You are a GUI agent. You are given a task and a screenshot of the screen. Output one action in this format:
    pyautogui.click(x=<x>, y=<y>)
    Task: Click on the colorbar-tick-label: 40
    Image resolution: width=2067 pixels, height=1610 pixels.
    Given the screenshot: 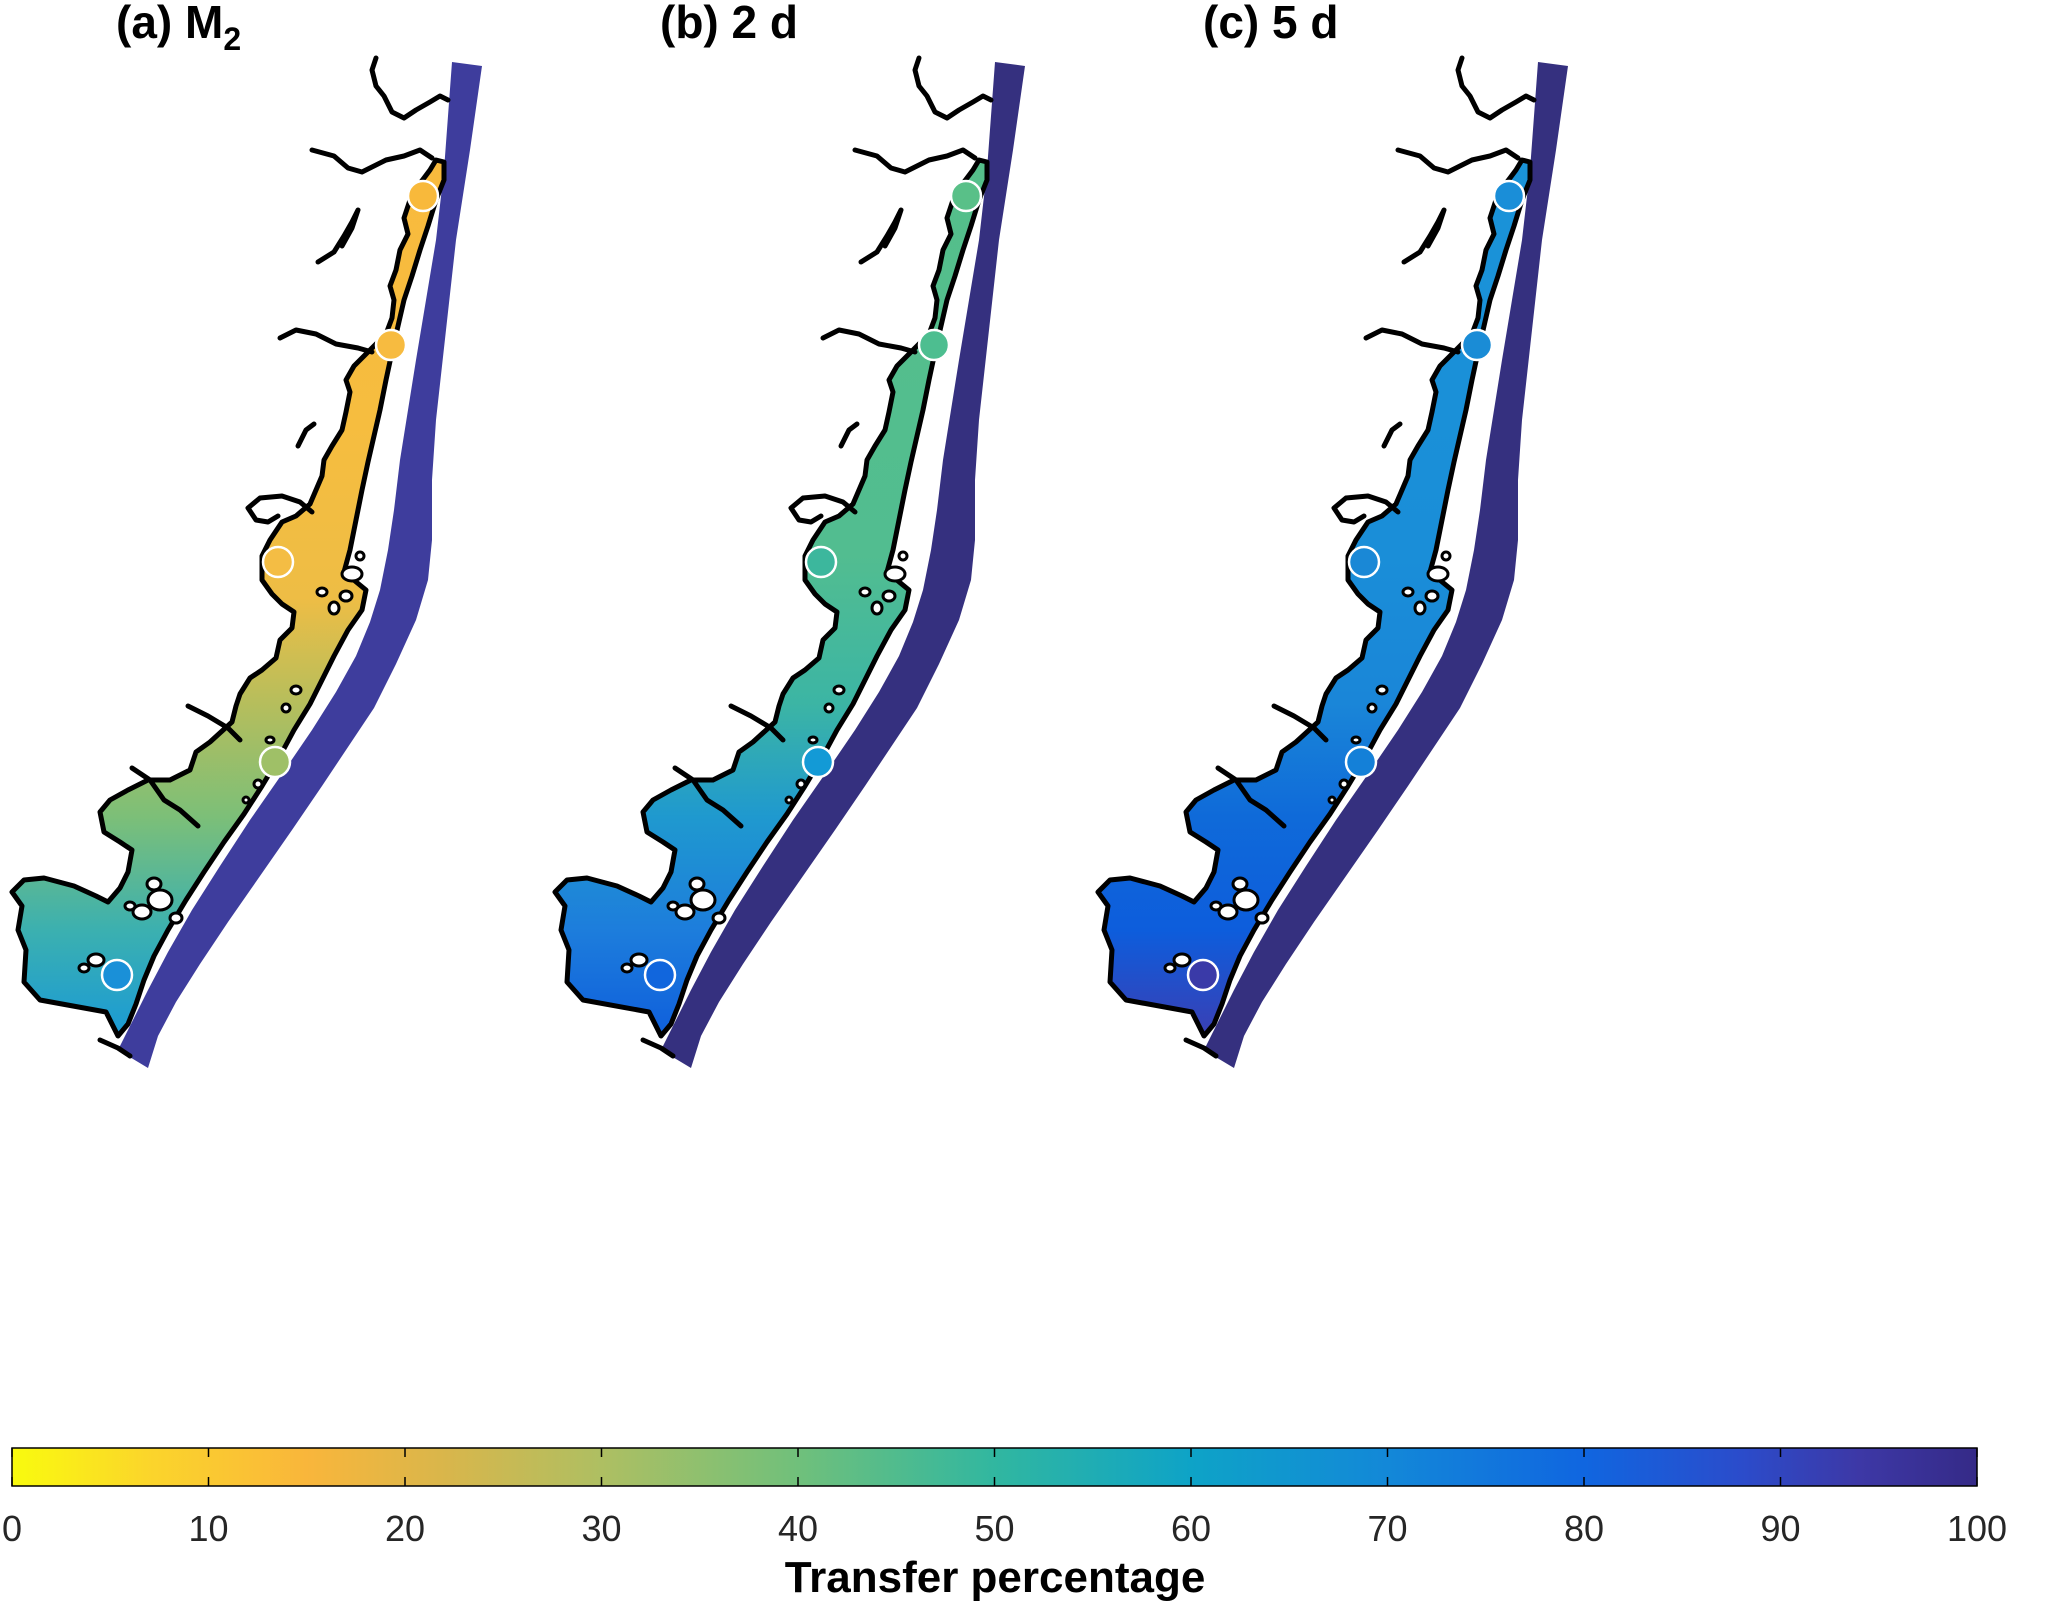 What is the action you would take?
    pyautogui.click(x=798, y=1528)
    